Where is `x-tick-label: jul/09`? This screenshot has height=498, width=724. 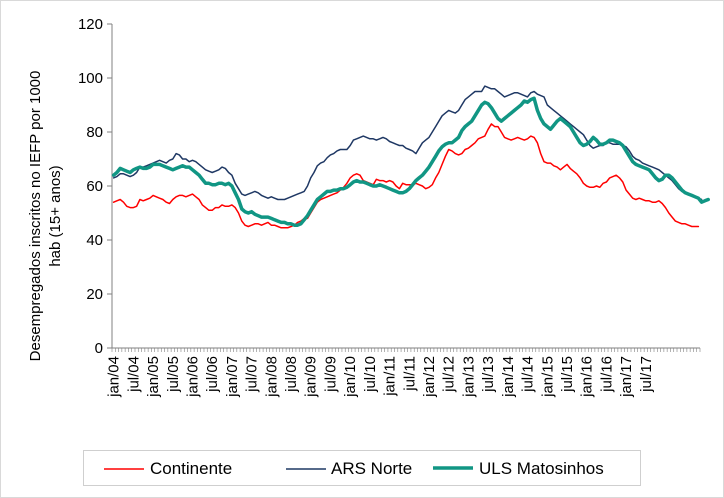 x-tick-label: jul/09 is located at coordinates (330, 374).